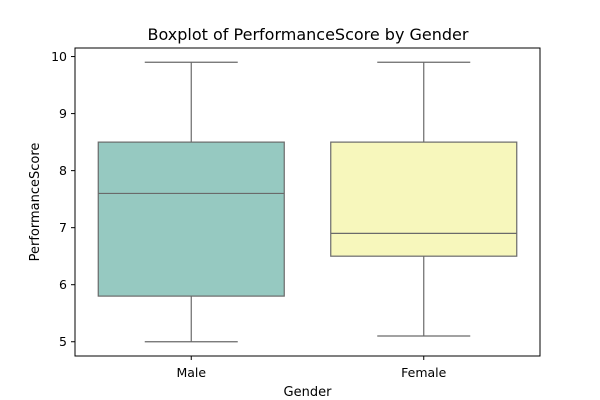  What do you see at coordinates (191, 372) in the screenshot?
I see `x-tick-label: Male` at bounding box center [191, 372].